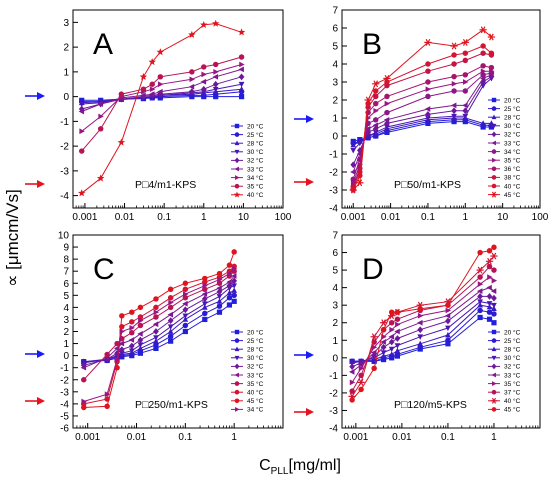 The width and height of the screenshot is (550, 486). What do you see at coordinates (335, 358) in the screenshot?
I see `panel-d-y-tick-label: 0` at bounding box center [335, 358].